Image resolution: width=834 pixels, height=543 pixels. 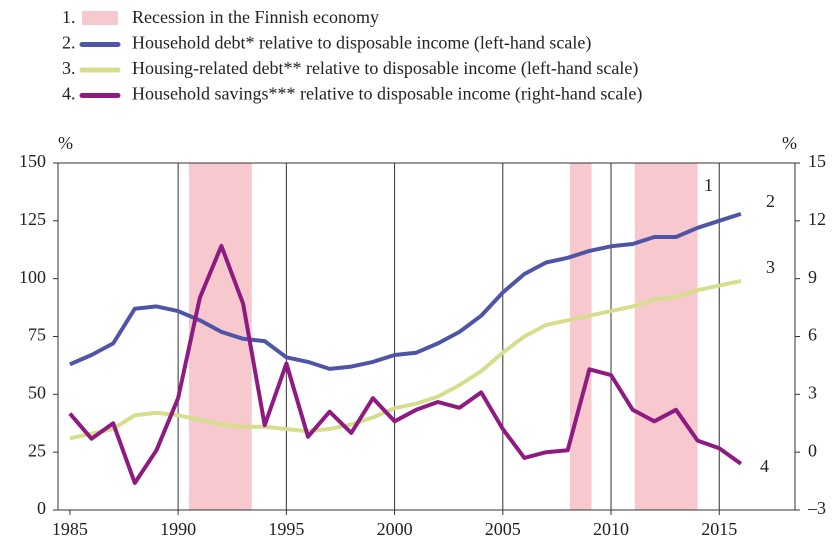 What do you see at coordinates (395, 529) in the screenshot?
I see `x-tick-label: 2000` at bounding box center [395, 529].